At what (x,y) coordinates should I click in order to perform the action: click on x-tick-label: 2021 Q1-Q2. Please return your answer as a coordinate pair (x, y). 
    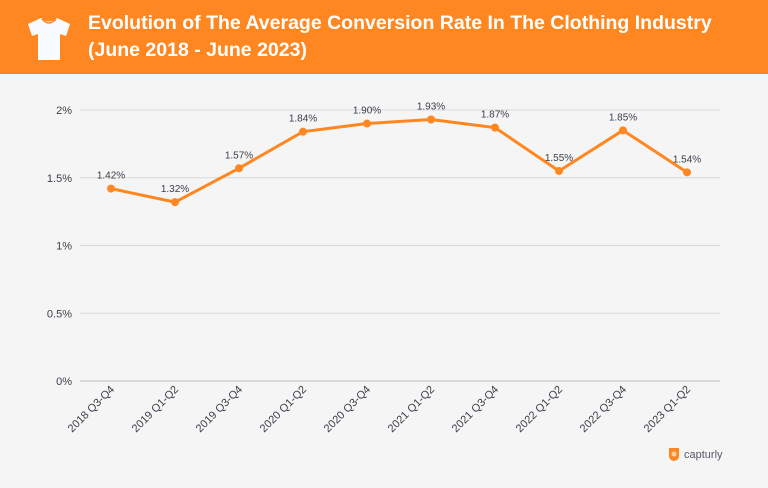
    Looking at the image, I should click on (411, 409).